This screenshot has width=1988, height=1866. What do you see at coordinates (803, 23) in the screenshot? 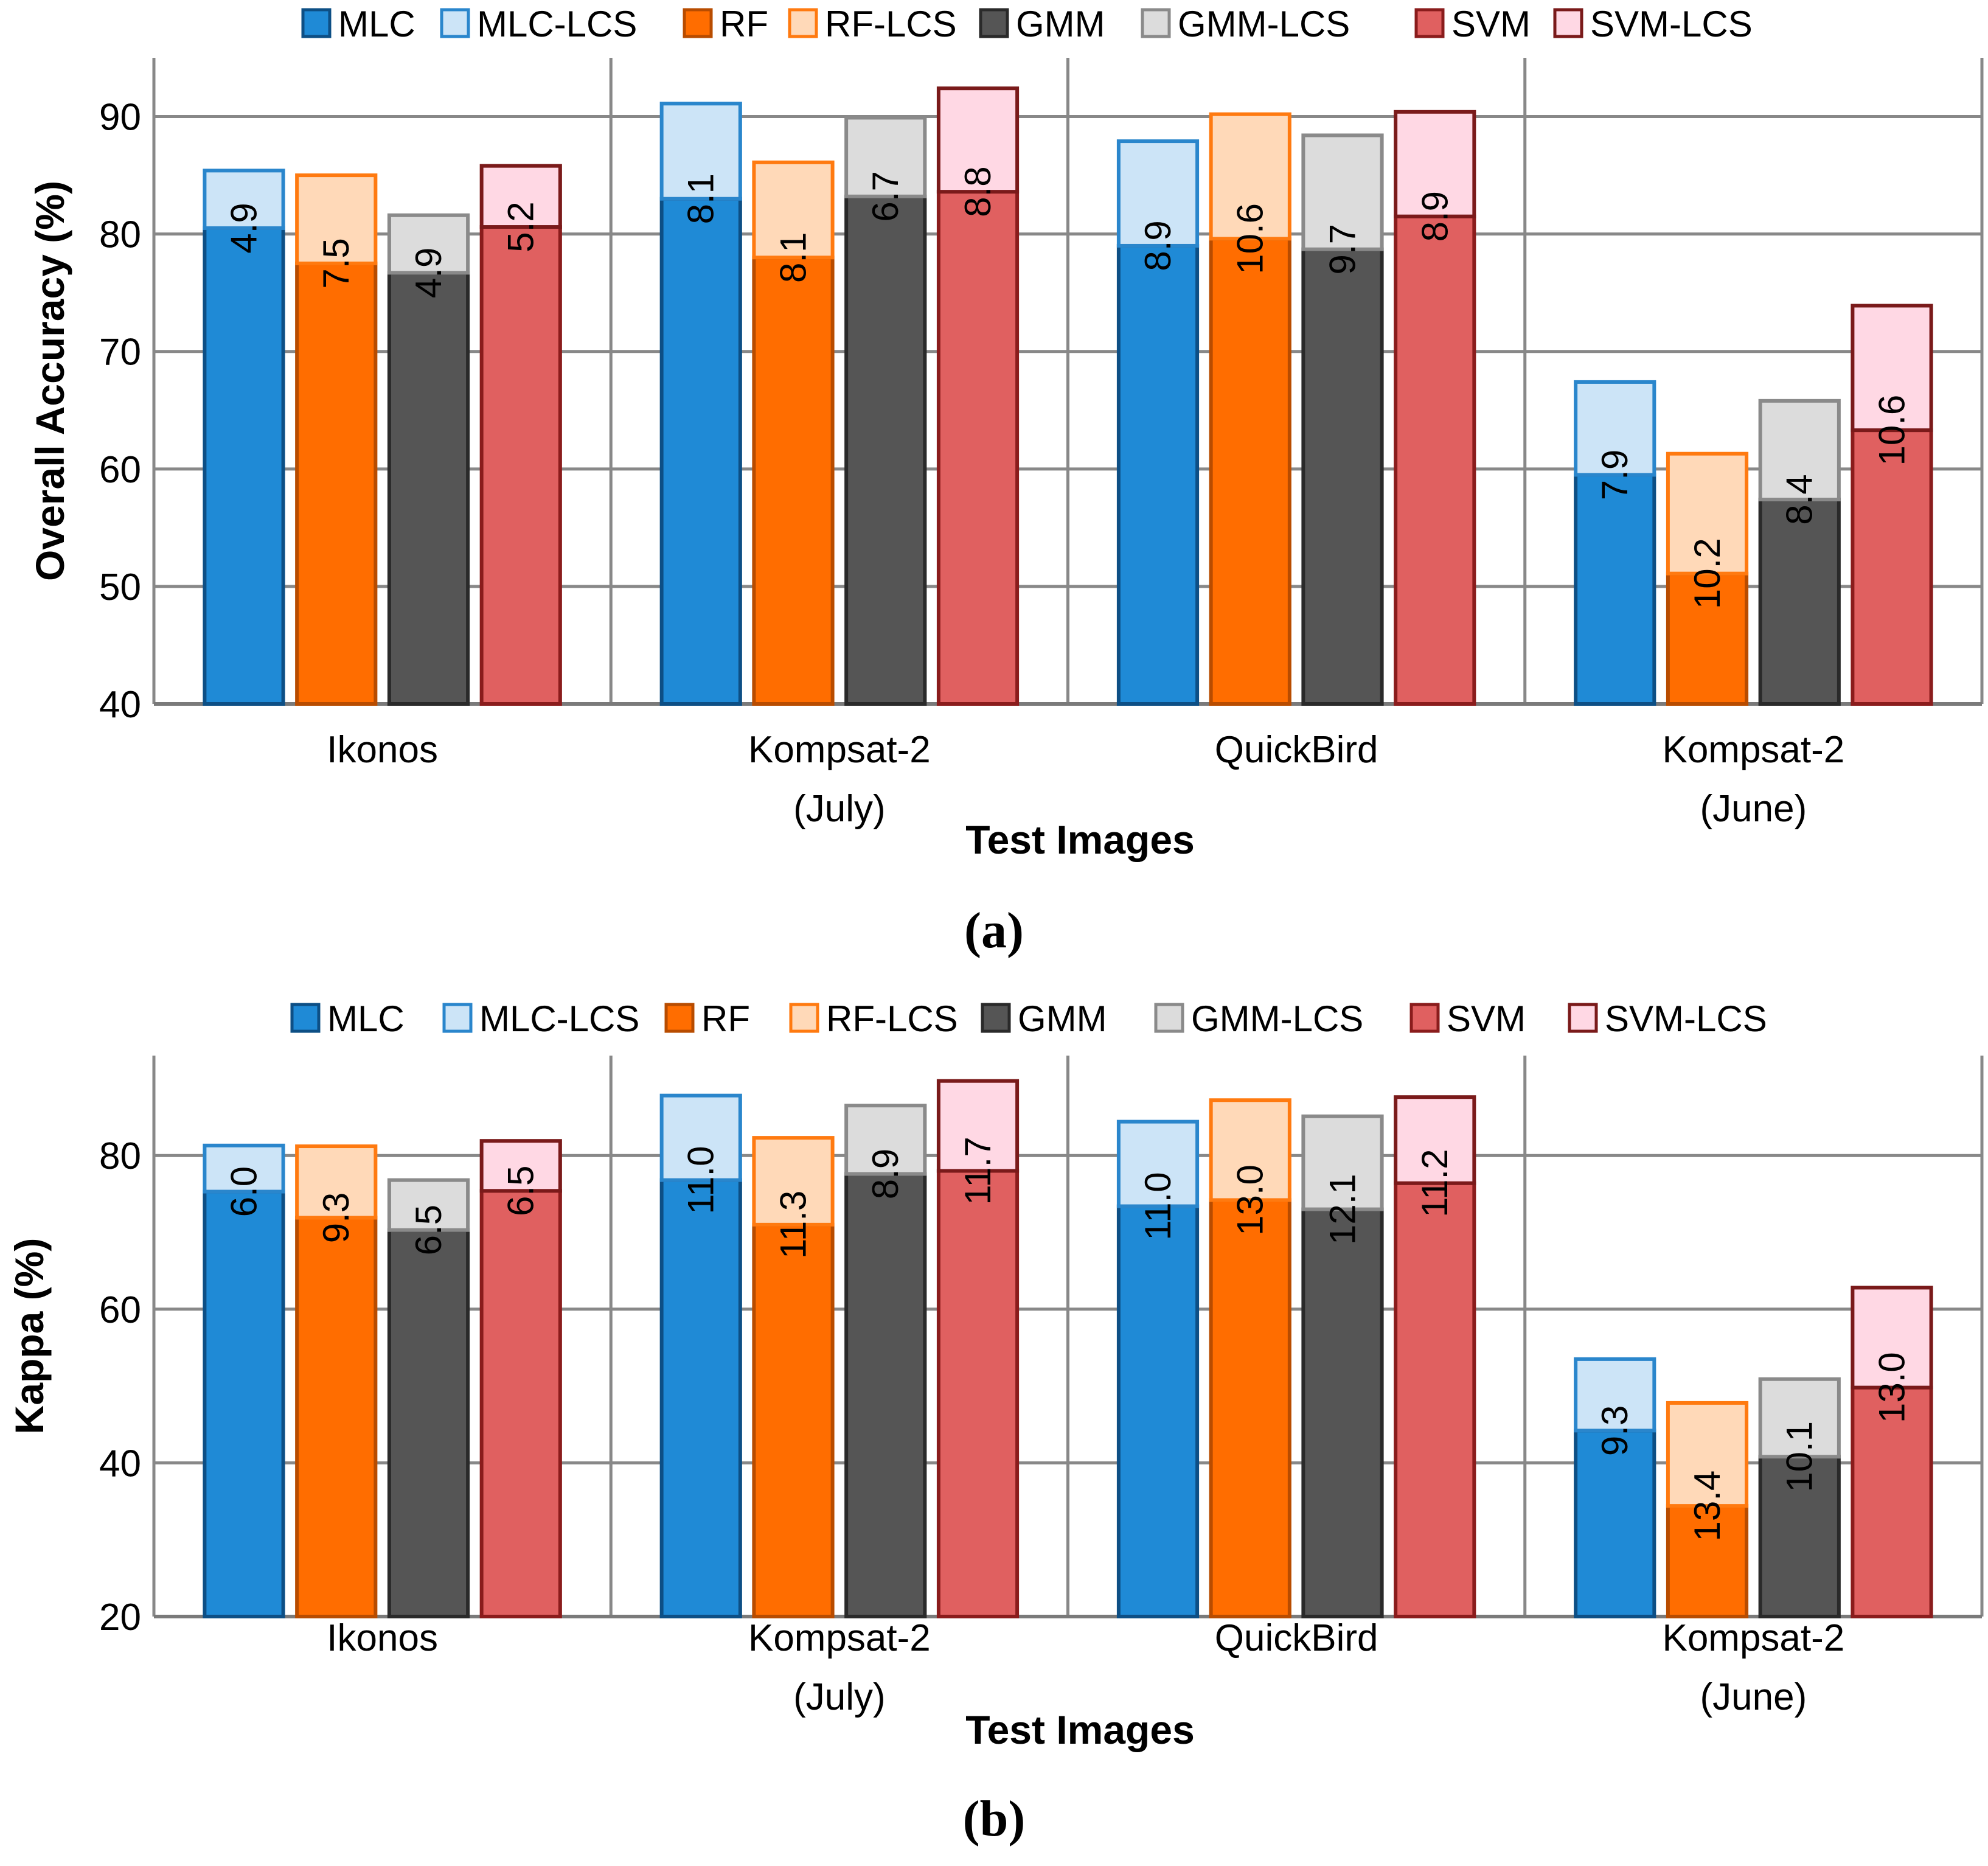
I see `legend-swatch-rf-lcs` at bounding box center [803, 23].